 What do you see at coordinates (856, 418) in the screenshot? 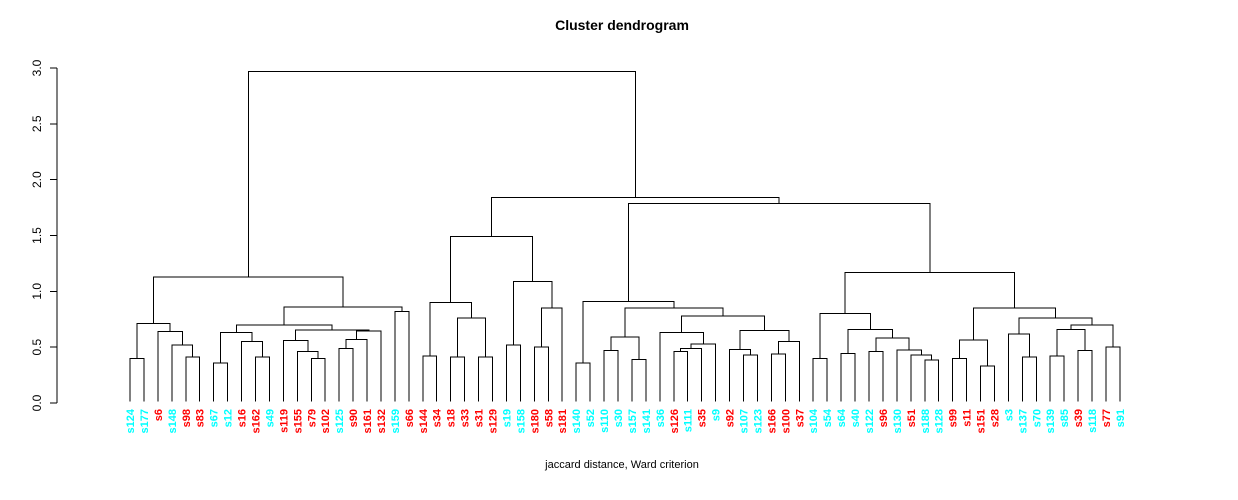
I see `leaf-label: s40` at bounding box center [856, 418].